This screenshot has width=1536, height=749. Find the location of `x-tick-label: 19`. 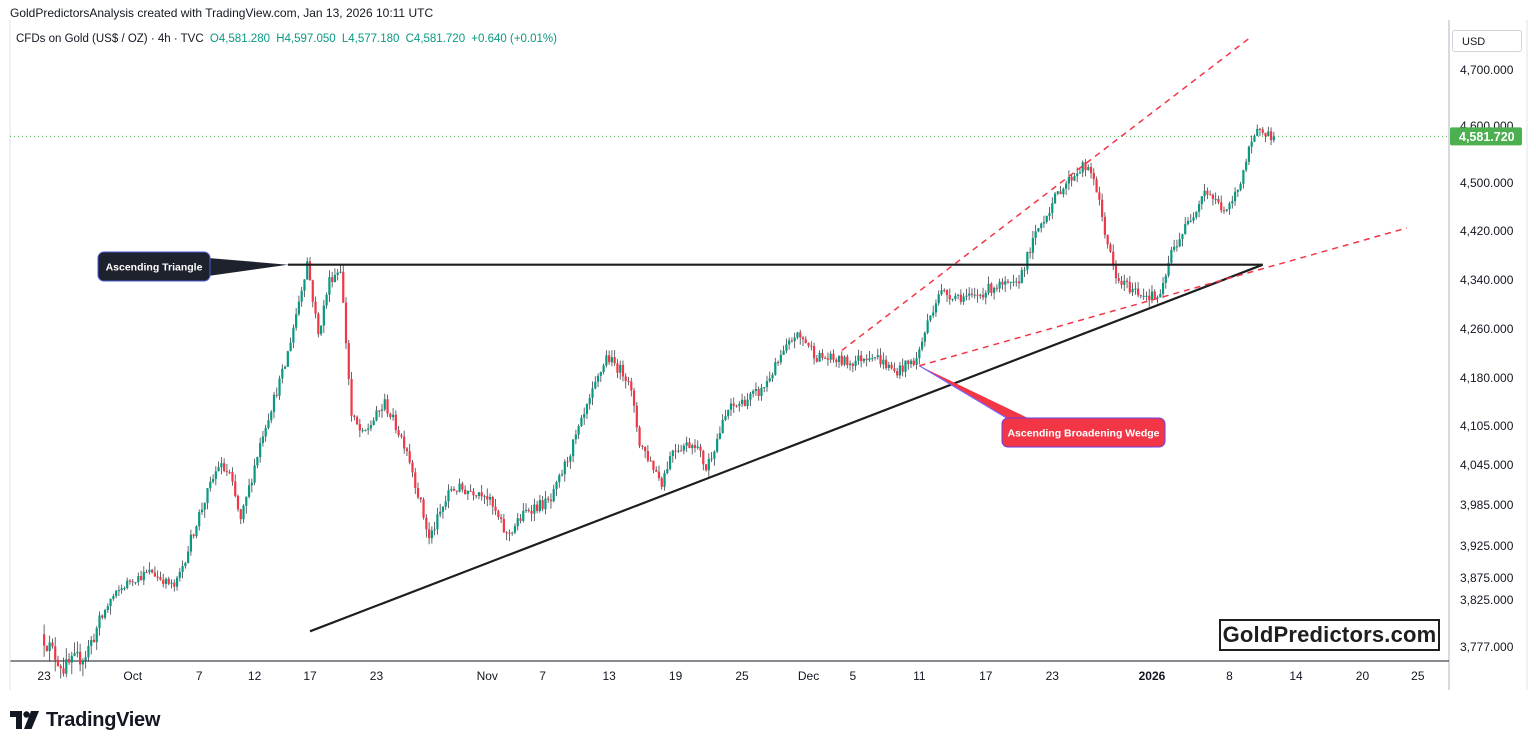

x-tick-label: 19 is located at coordinates (676, 676).